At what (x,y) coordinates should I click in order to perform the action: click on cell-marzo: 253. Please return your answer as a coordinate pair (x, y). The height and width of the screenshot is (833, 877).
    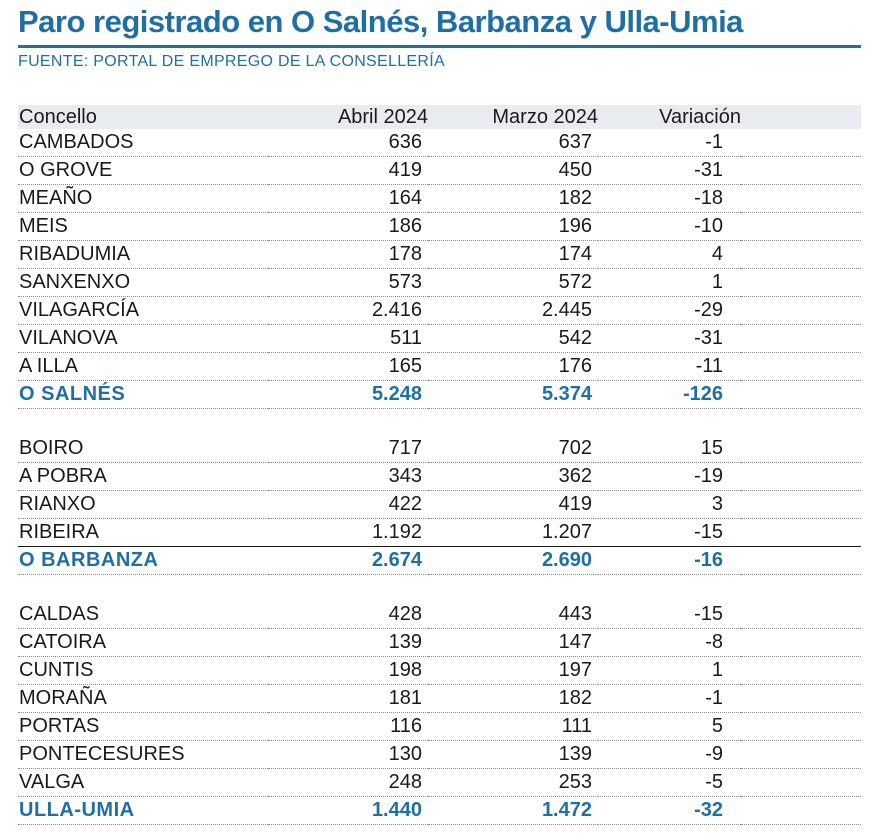
    Looking at the image, I should click on (513, 782).